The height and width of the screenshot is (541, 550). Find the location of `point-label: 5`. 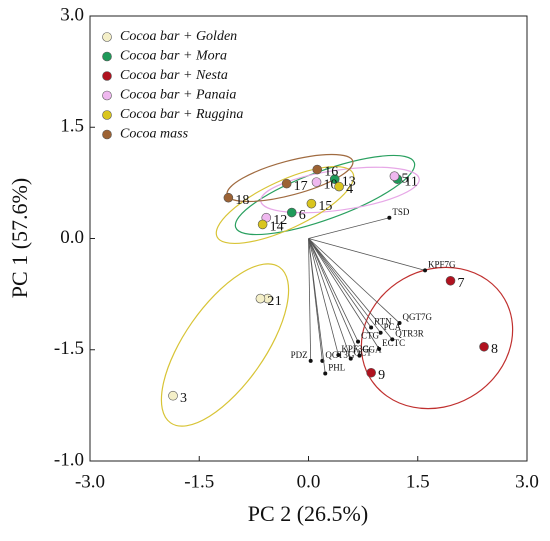

point-label: 5 is located at coordinates (404, 178).